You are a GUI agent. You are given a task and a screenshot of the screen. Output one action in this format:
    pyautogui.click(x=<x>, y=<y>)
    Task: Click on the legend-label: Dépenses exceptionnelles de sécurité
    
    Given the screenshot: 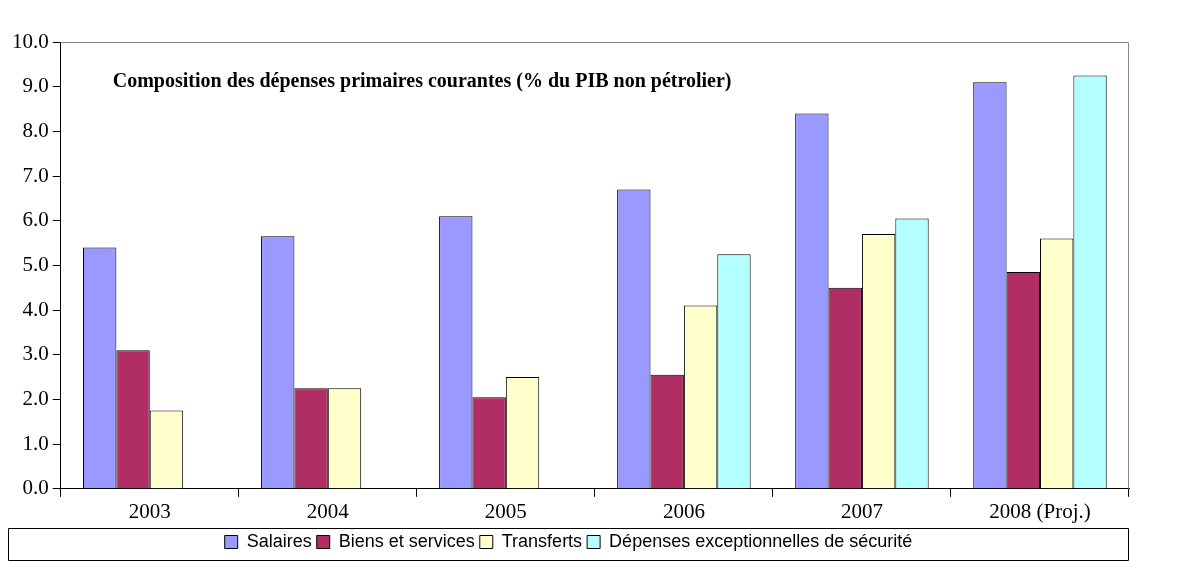 What is the action you would take?
    pyautogui.click(x=761, y=540)
    